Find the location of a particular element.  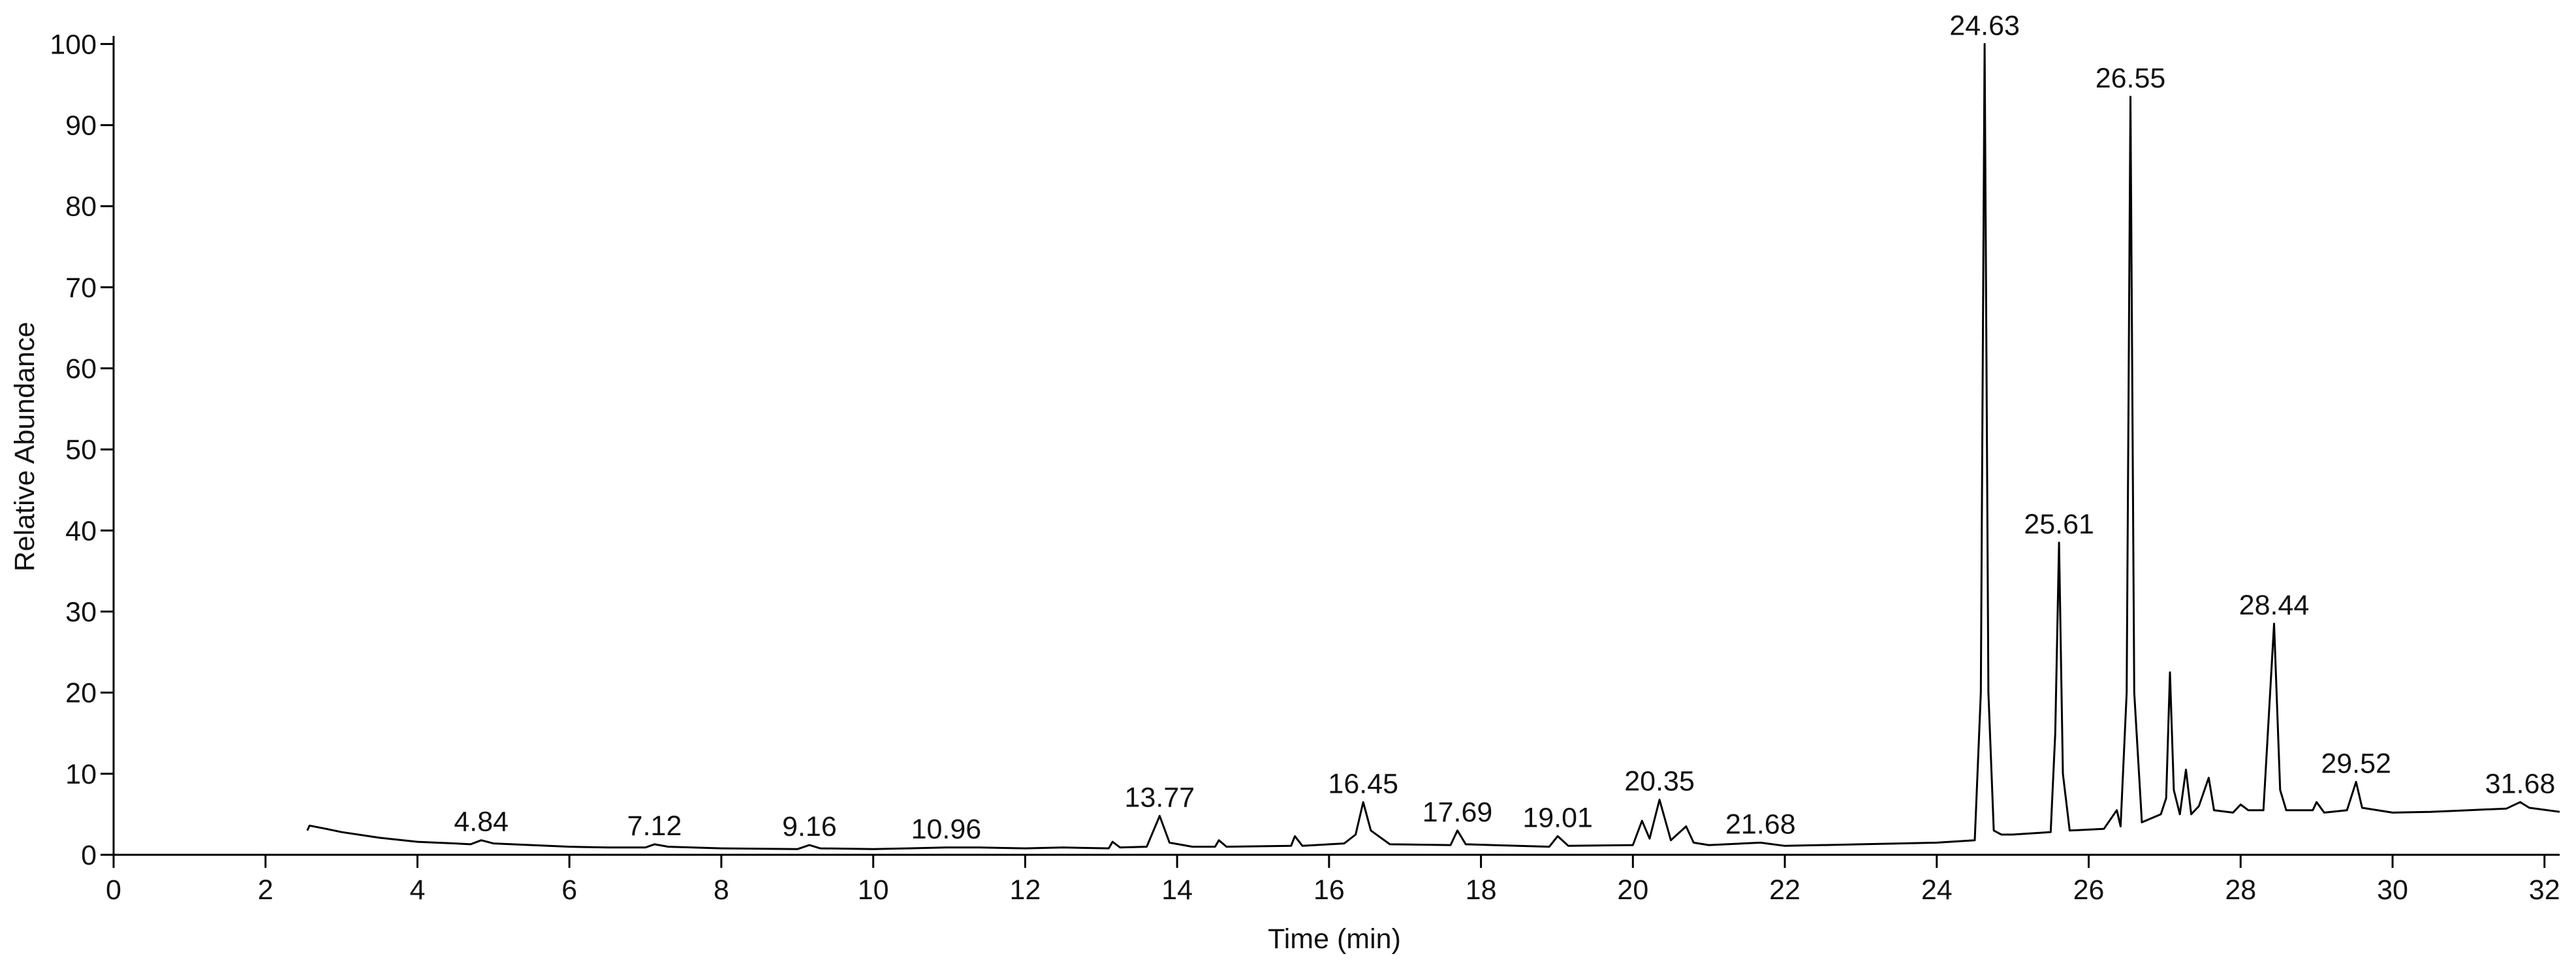

peak-label: 24.63 is located at coordinates (1985, 25).